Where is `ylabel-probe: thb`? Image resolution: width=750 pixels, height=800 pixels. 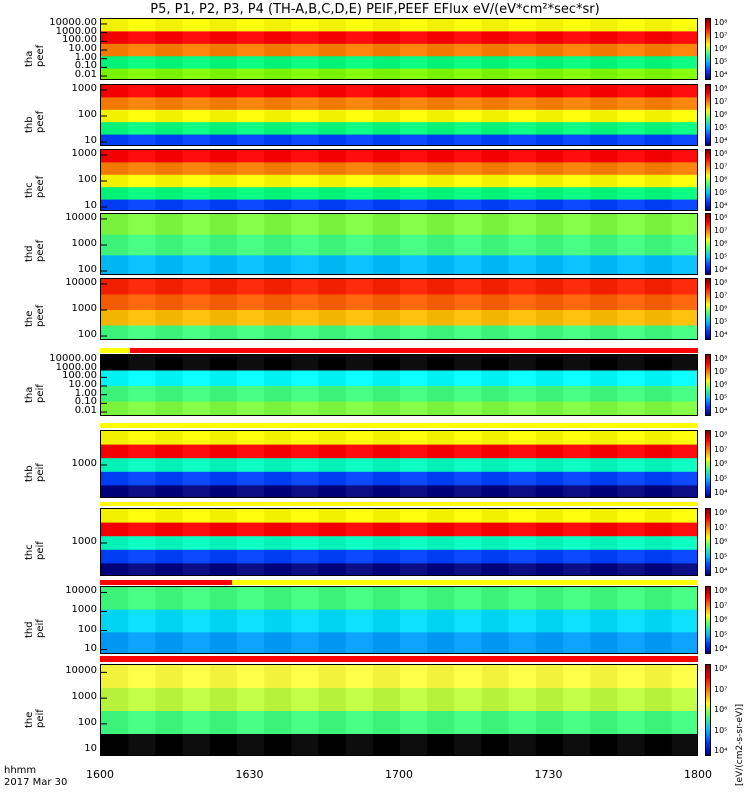 ylabel-probe: thb is located at coordinates (29, 124).